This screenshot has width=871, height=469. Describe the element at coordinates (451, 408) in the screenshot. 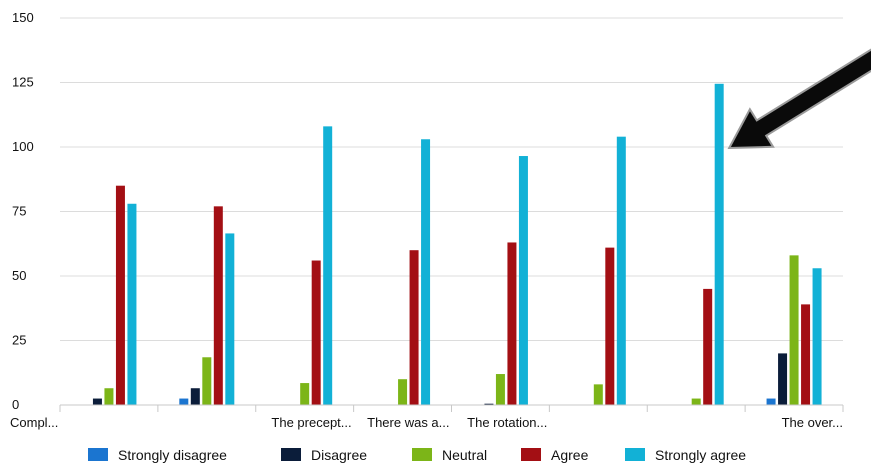

I see `x-axis` at that location.